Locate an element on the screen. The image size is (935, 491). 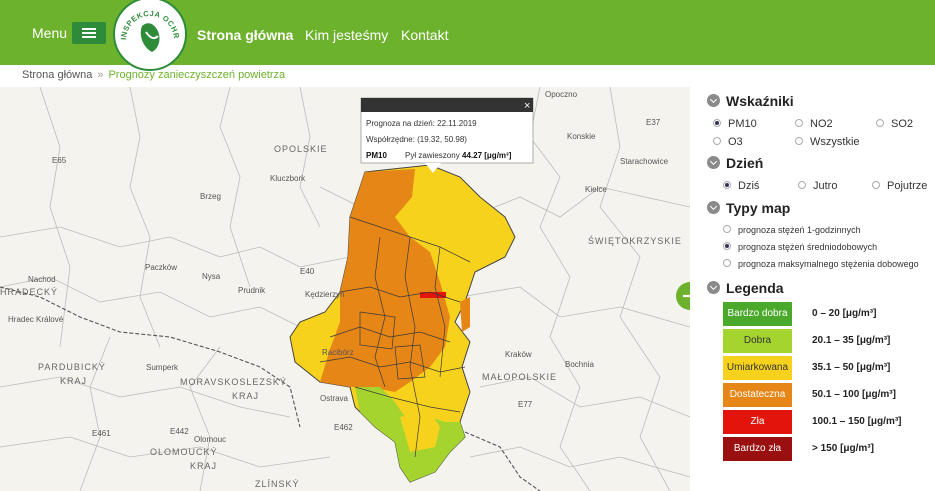
region-sufficient is located at coordinates (465, 314).